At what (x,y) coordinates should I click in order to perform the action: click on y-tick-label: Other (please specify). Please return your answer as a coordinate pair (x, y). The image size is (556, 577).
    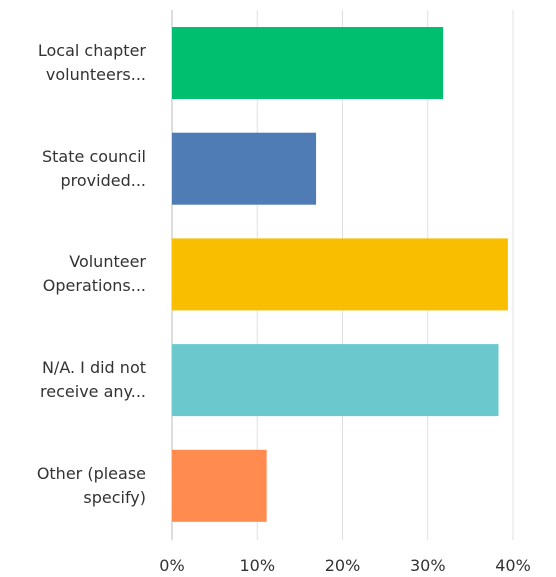
    Looking at the image, I should click on (91, 485).